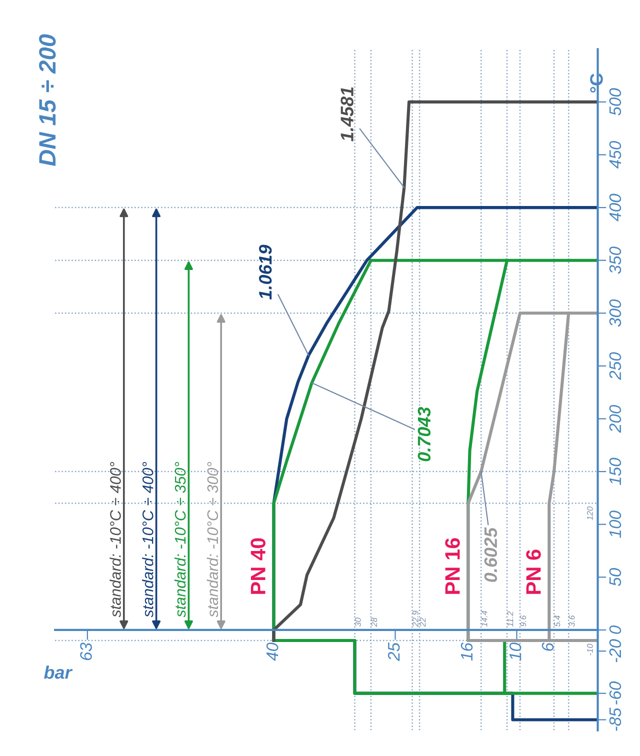 The image size is (640, 756). I want to click on text: DN 15 ÷ 200, so click(47, 100).